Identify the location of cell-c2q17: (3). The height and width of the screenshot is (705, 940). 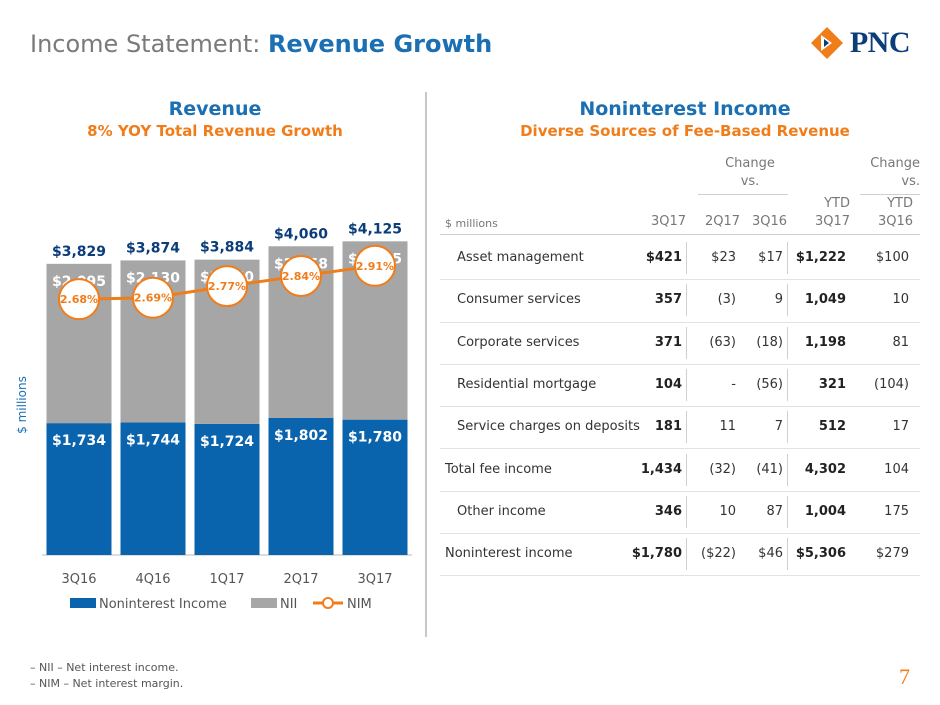
(726, 300).